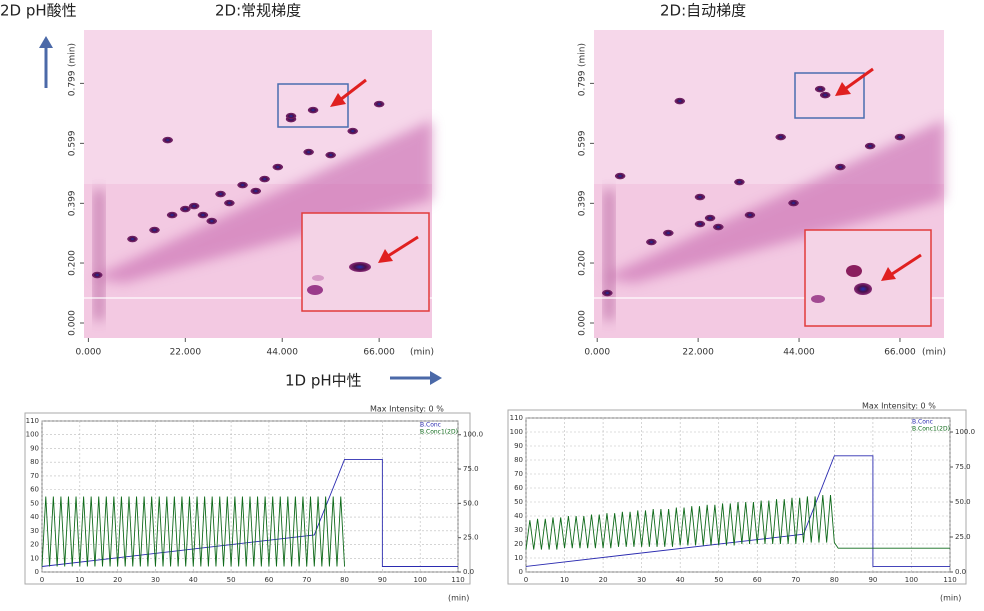 This screenshot has width=984, height=611. What do you see at coordinates (899, 406) in the screenshot?
I see `chart-title: Max Intensity: 0 %` at bounding box center [899, 406].